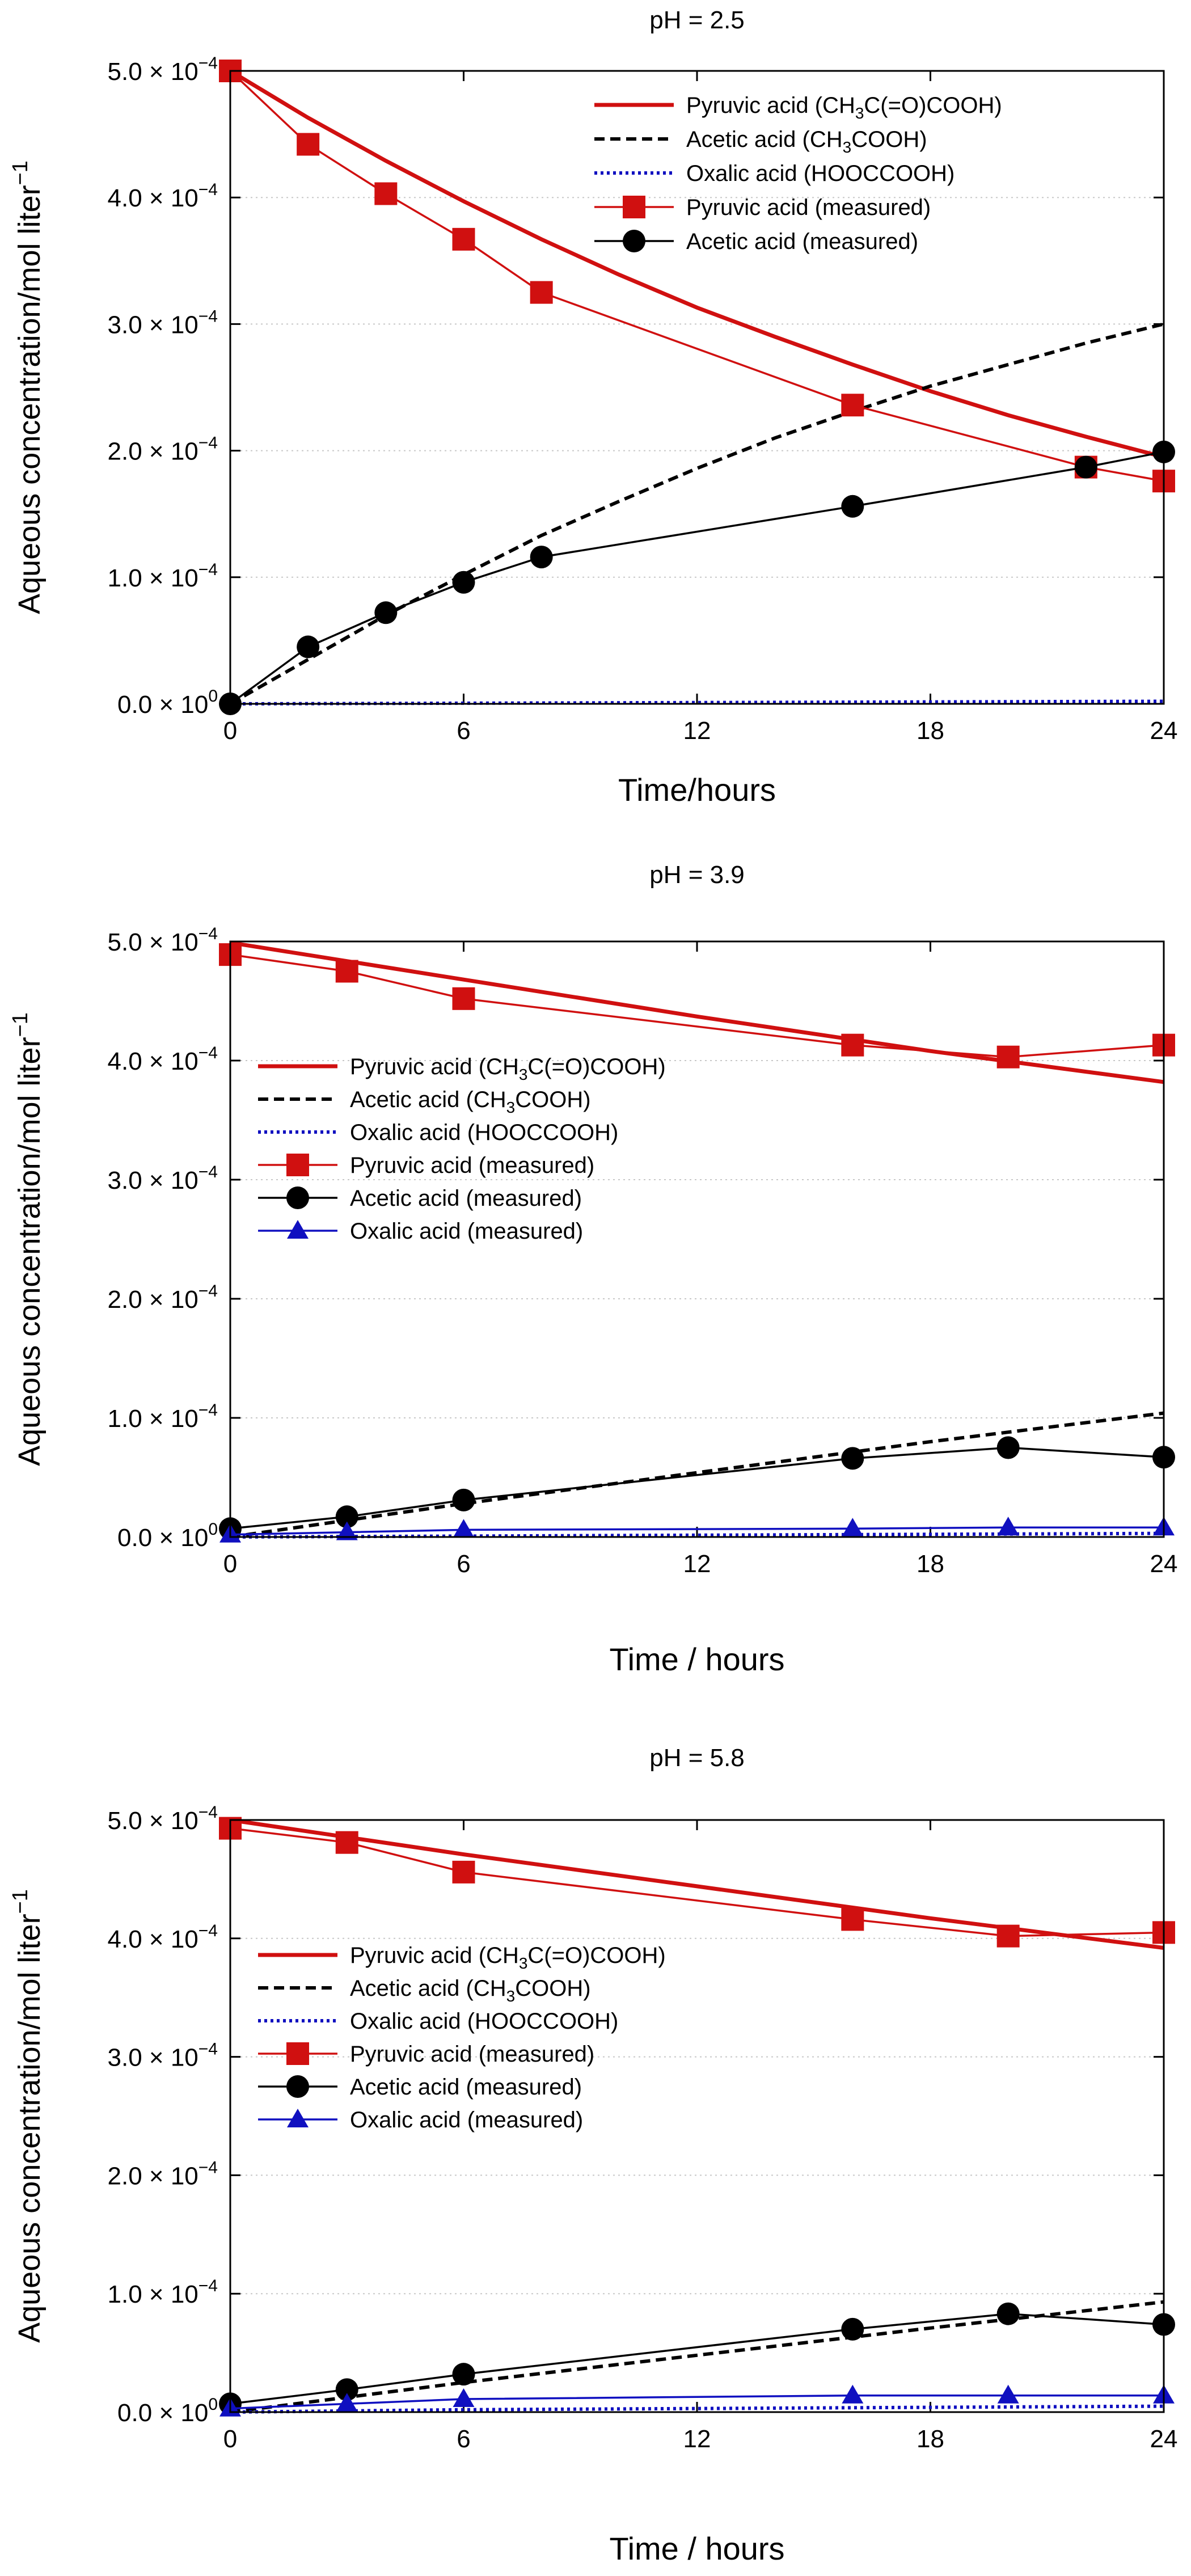 The width and height of the screenshot is (1191, 2576). I want to click on y-tick-mantissa: 1.0 × 10, so click(153, 578).